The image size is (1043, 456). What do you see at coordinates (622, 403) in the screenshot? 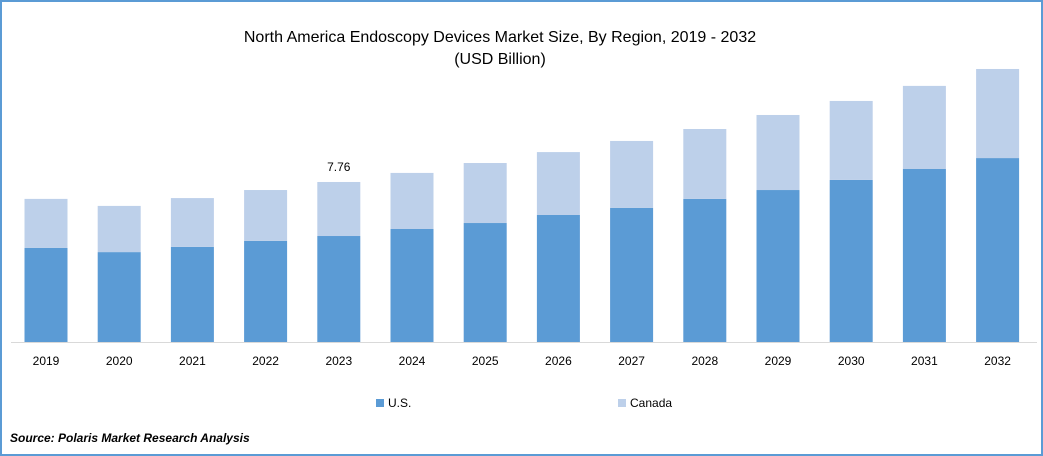
I see `legend-swatch-canada` at bounding box center [622, 403].